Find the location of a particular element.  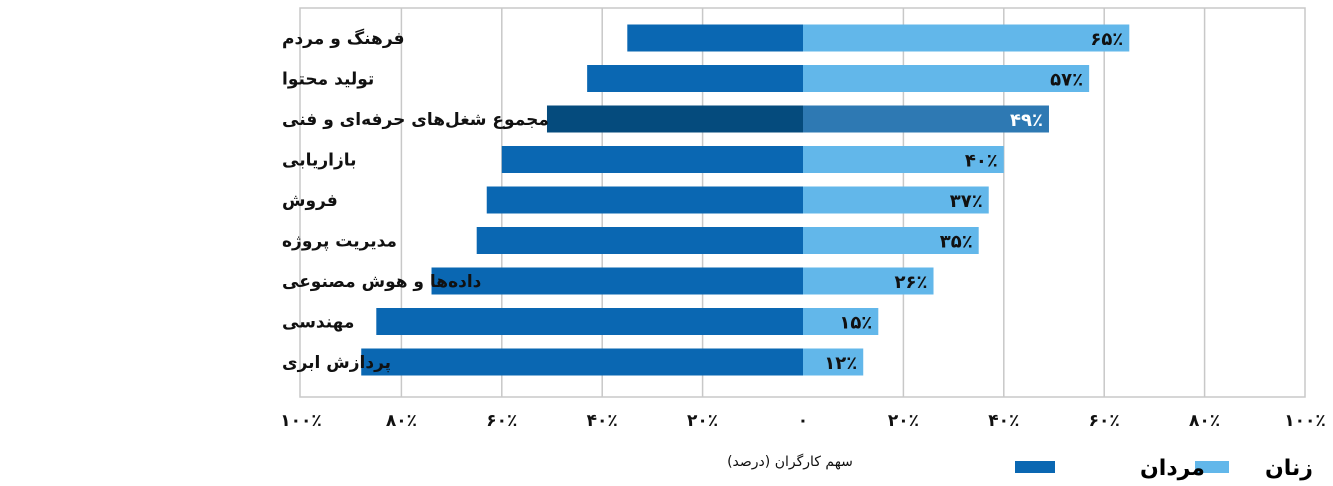

data-label-women: ۳۷٪ is located at coordinates (966, 201).